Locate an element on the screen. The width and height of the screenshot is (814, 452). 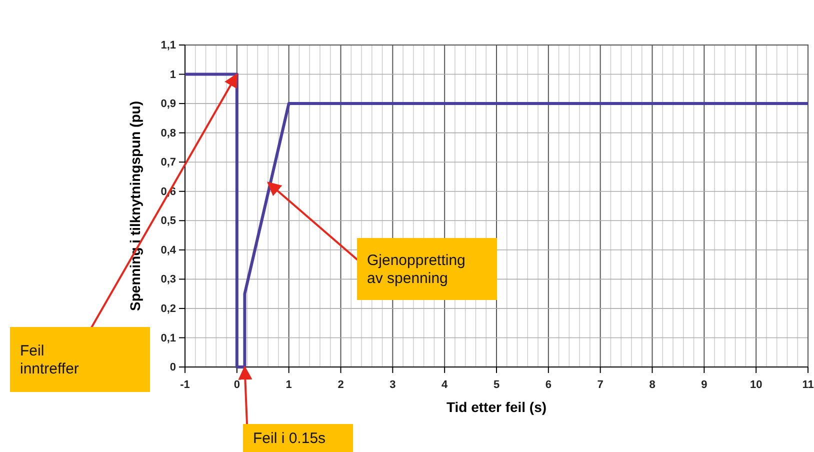
y-tick-label: 0,2 is located at coordinates (168, 308).